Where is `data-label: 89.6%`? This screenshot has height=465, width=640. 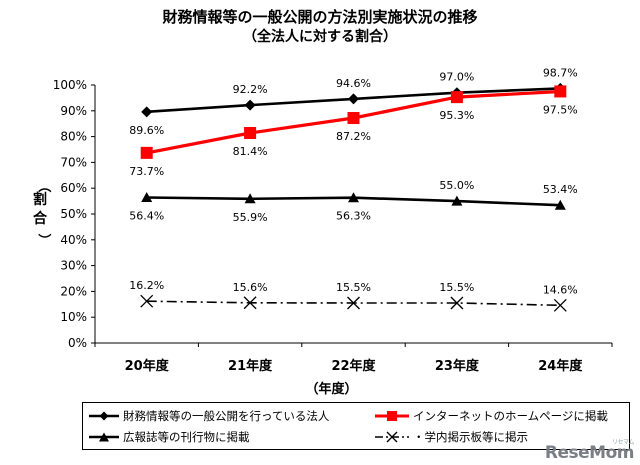 data-label: 89.6% is located at coordinates (146, 130).